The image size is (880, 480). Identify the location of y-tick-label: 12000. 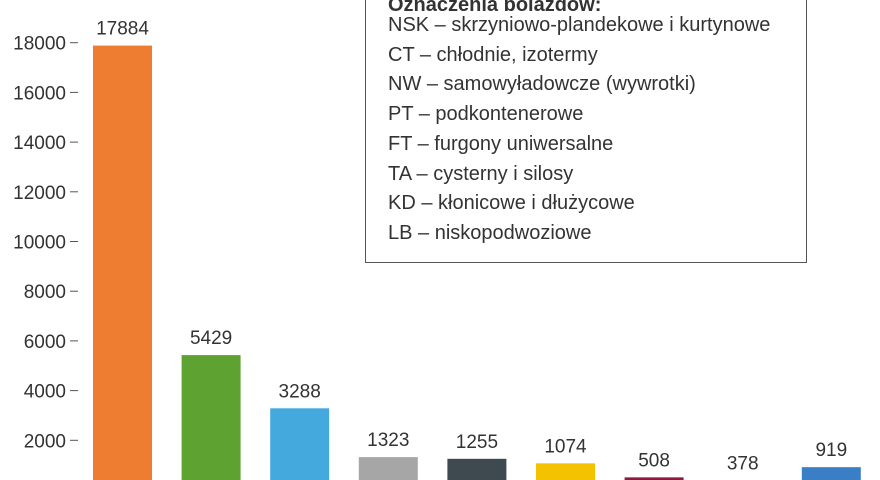
(39, 193).